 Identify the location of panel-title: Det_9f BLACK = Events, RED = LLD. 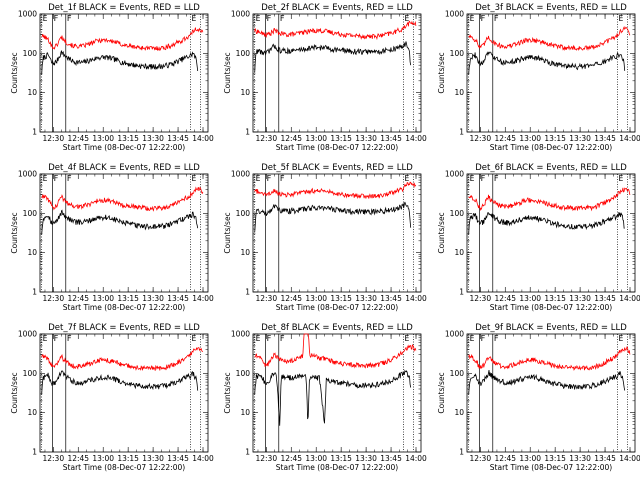
(551, 328).